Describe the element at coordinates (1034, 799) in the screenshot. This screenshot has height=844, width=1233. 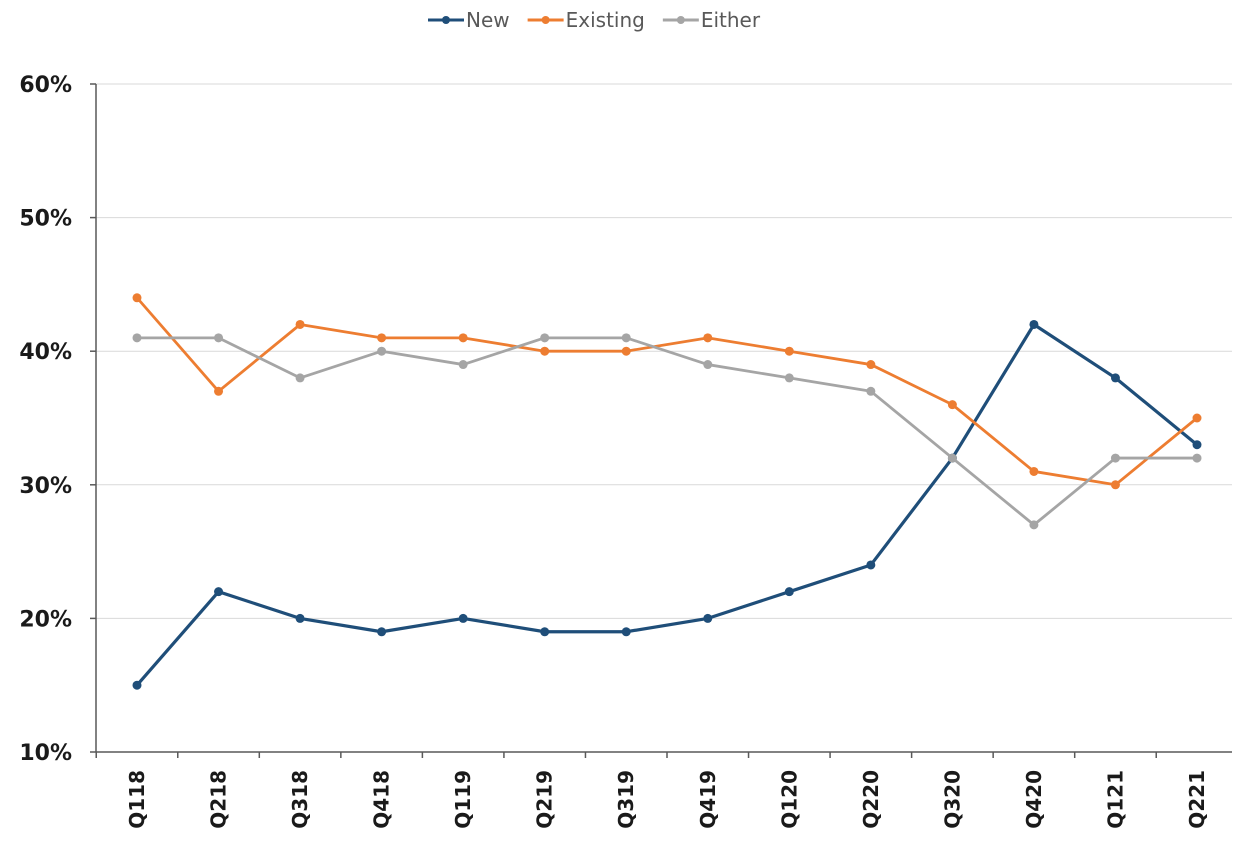
I see `x-tick-label: Q420` at that location.